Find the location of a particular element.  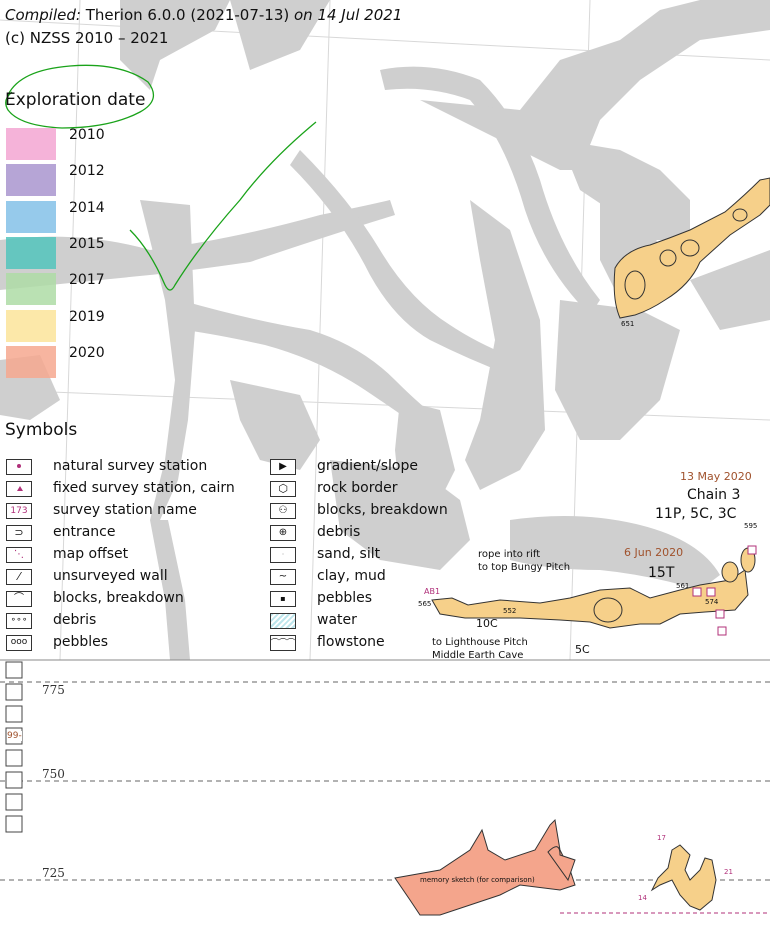

clay-icon: ~ is located at coordinates (283, 577).